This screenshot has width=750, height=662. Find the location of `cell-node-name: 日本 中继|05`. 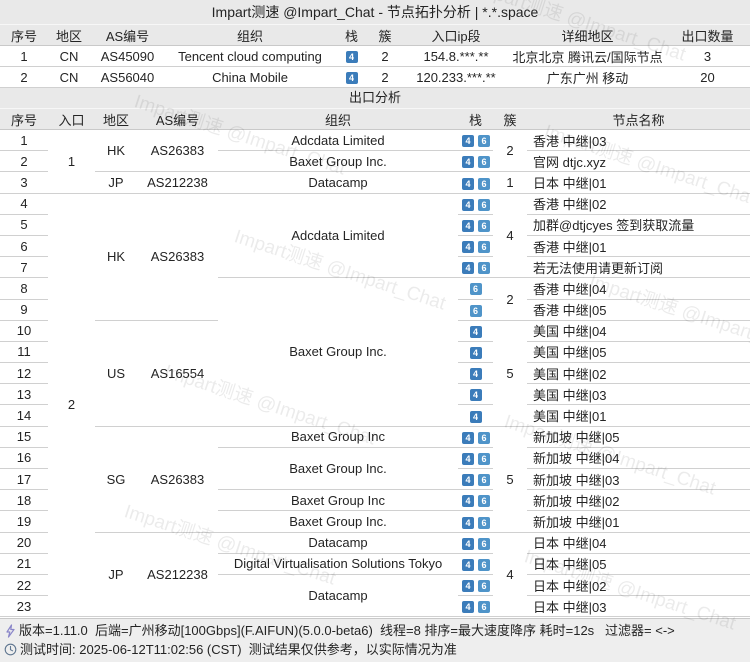

cell-node-name: 日本 中继|05 is located at coordinates (638, 564).